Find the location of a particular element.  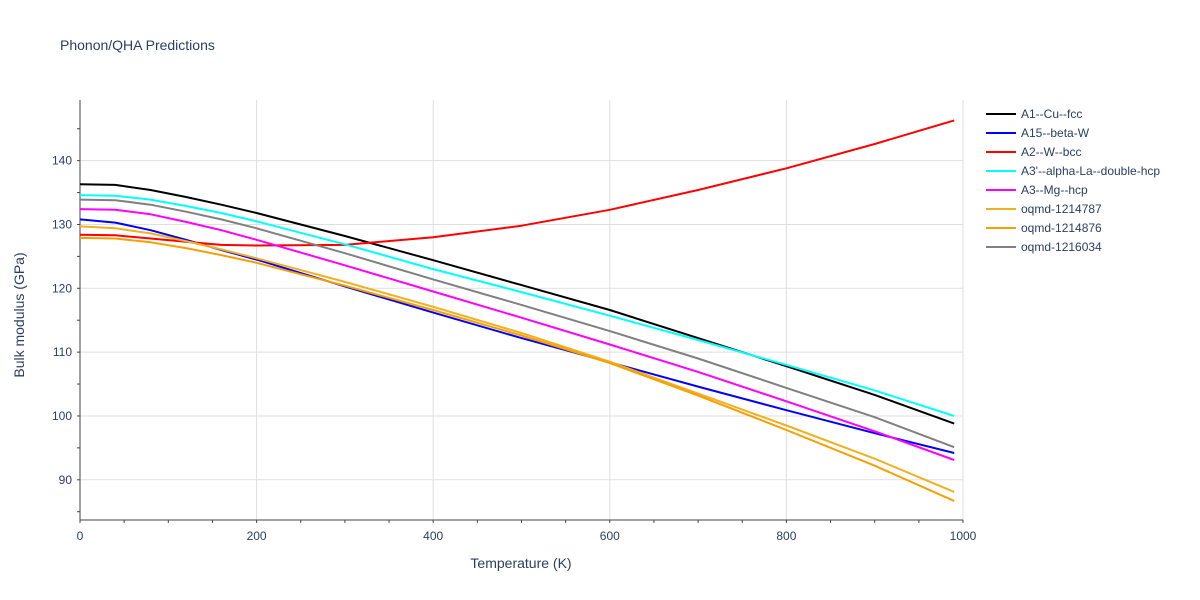

chart-title: Phonon/QHA Predictions is located at coordinates (137, 45).